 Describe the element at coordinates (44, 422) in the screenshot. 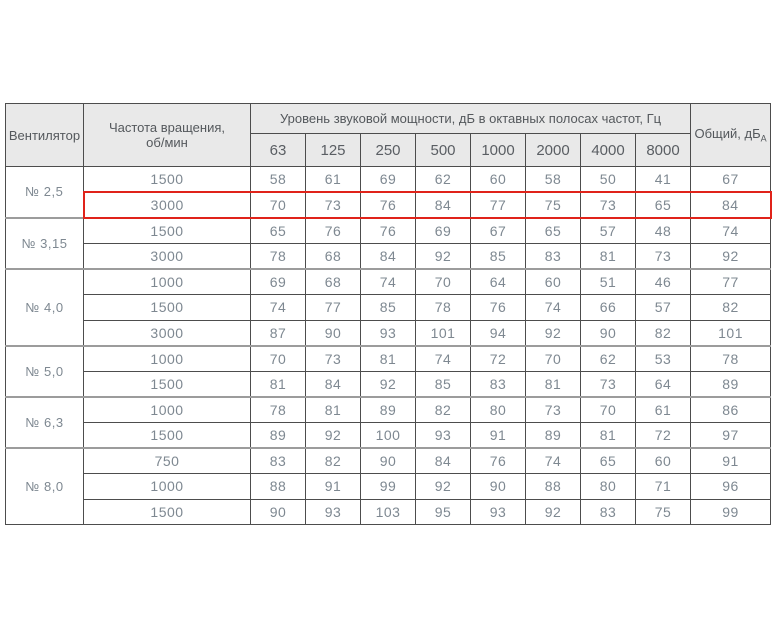

I see `fan-size-cell: № 6,3` at that location.